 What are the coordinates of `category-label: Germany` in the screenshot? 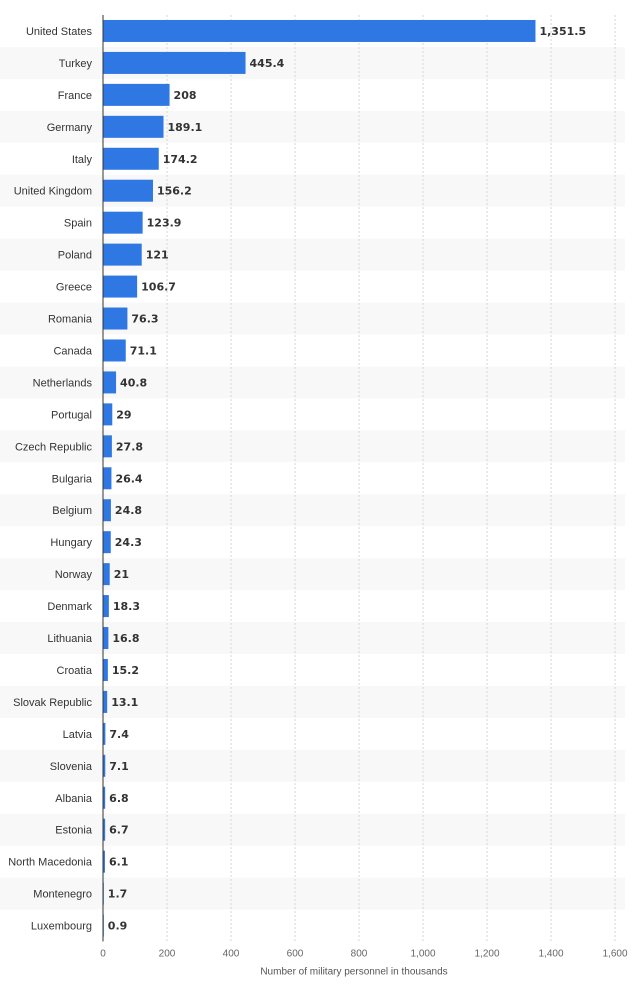 It's located at (70, 128).